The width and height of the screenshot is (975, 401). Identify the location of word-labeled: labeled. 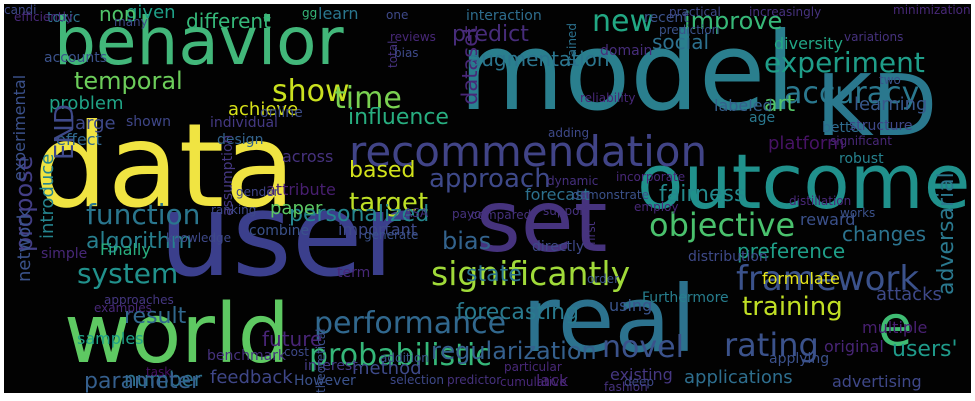
(743, 105).